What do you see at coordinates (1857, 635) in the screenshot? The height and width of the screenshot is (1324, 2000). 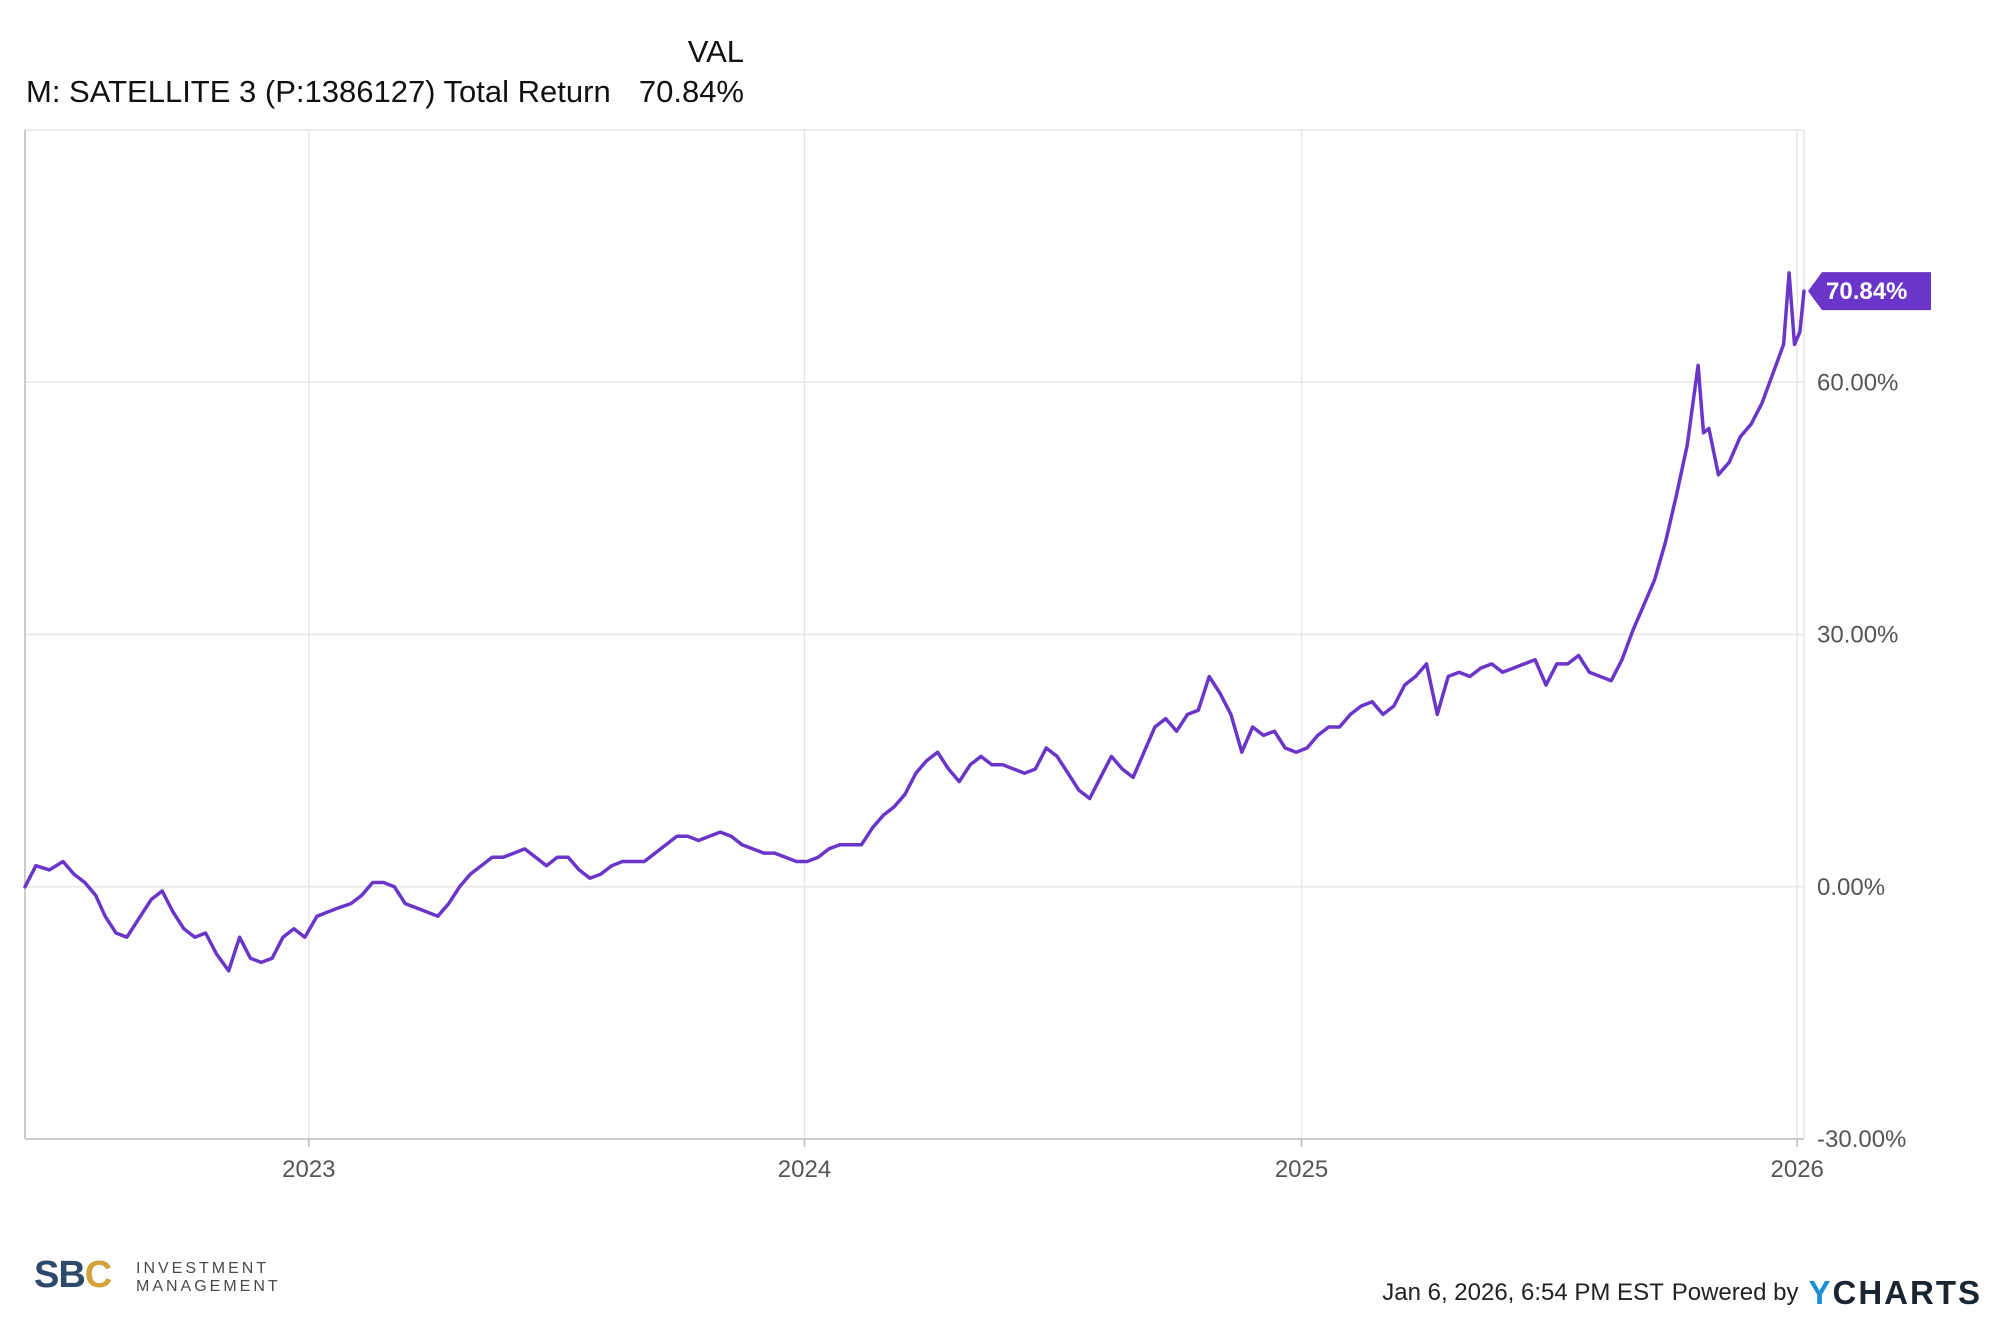 I see `y-tick-label: 30.00%` at bounding box center [1857, 635].